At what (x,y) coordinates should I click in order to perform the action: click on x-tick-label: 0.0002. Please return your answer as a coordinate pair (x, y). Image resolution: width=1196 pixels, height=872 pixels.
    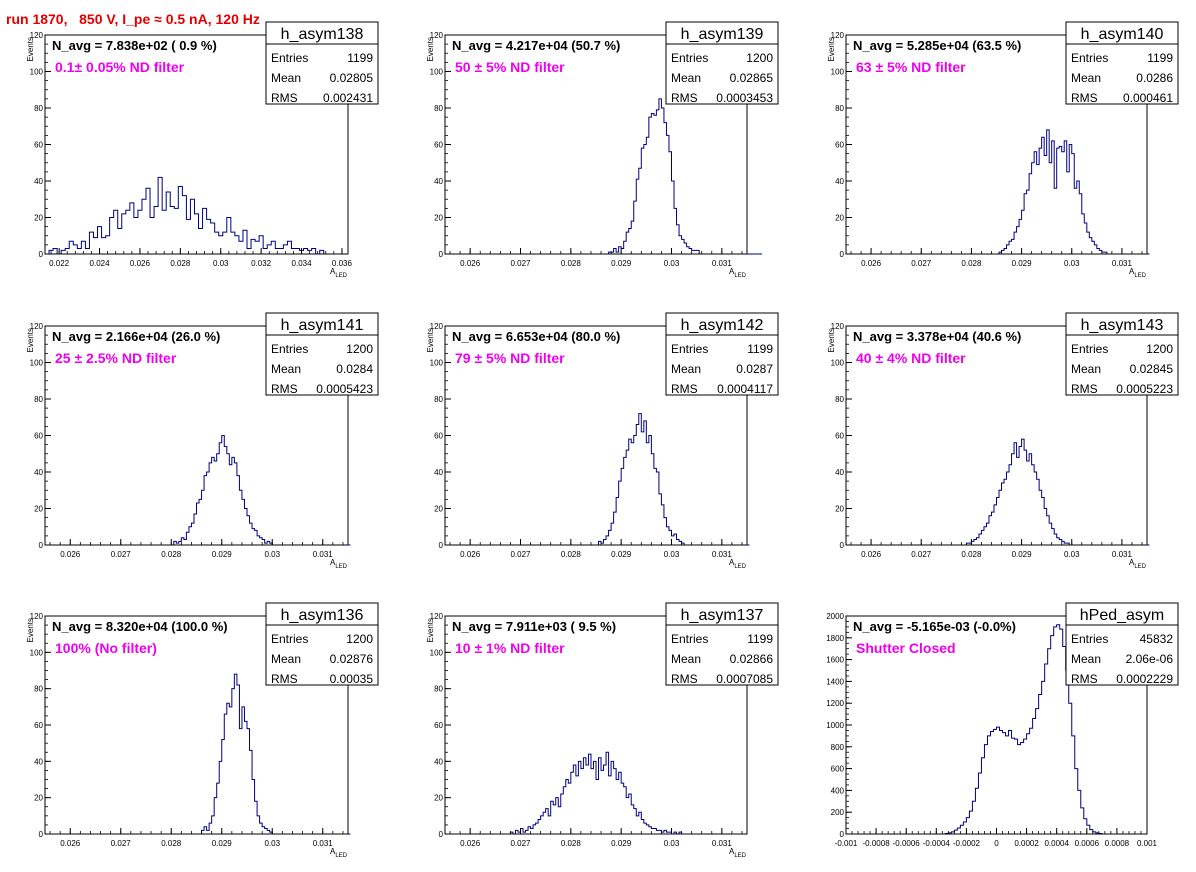
    Looking at the image, I should click on (1026, 843).